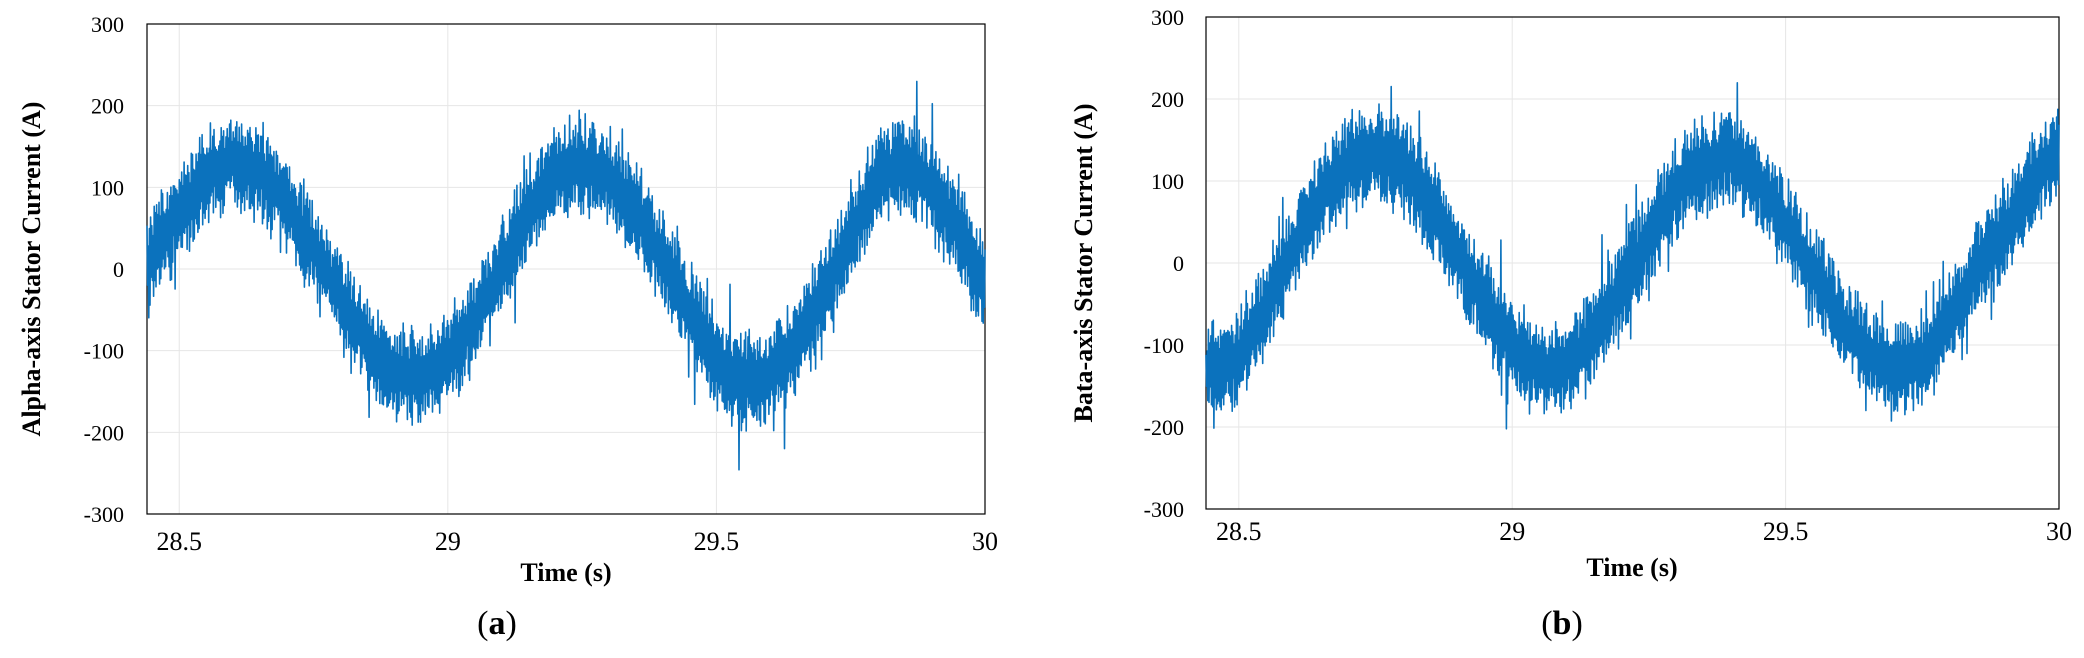 Image resolution: width=2084 pixels, height=658 pixels. Describe the element at coordinates (1576, 623) in the screenshot. I see `panel-b-caption-close: )` at that location.